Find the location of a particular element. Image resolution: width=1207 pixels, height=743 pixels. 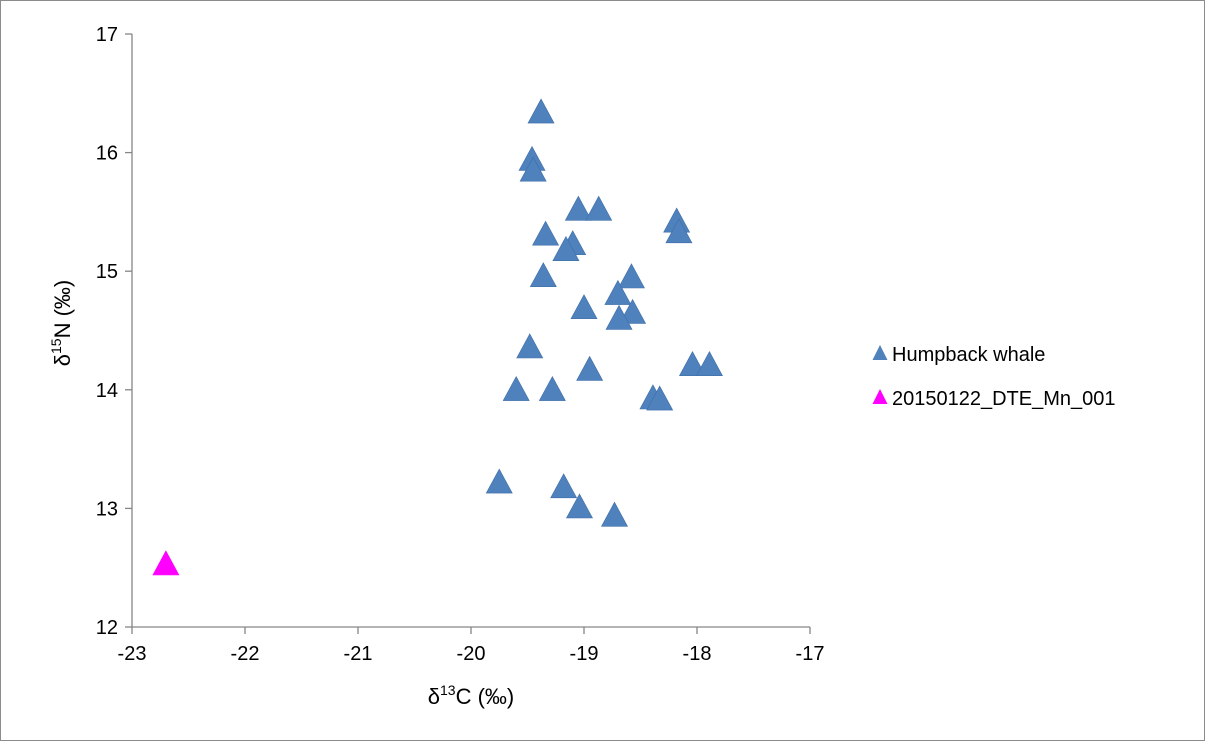

x-tick-label: -21 is located at coordinates (358, 654).